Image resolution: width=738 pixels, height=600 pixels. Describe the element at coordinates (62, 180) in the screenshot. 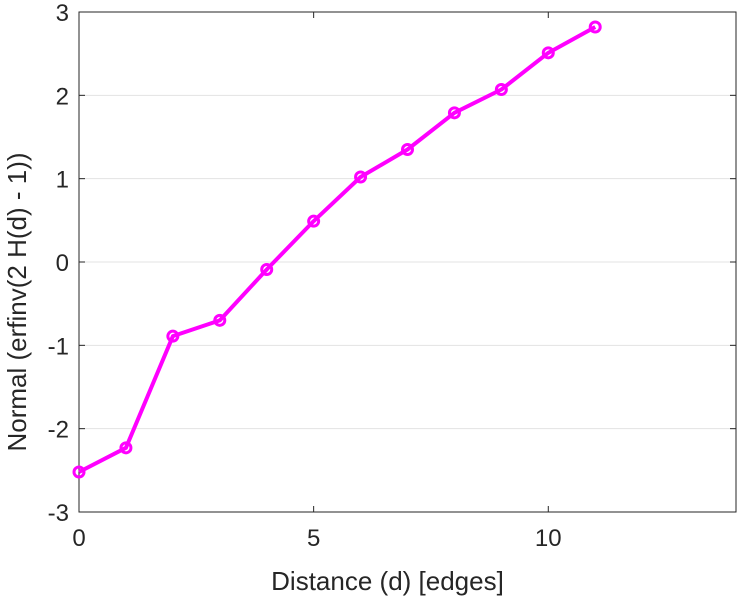

I see `y-tick-label: 1` at that location.